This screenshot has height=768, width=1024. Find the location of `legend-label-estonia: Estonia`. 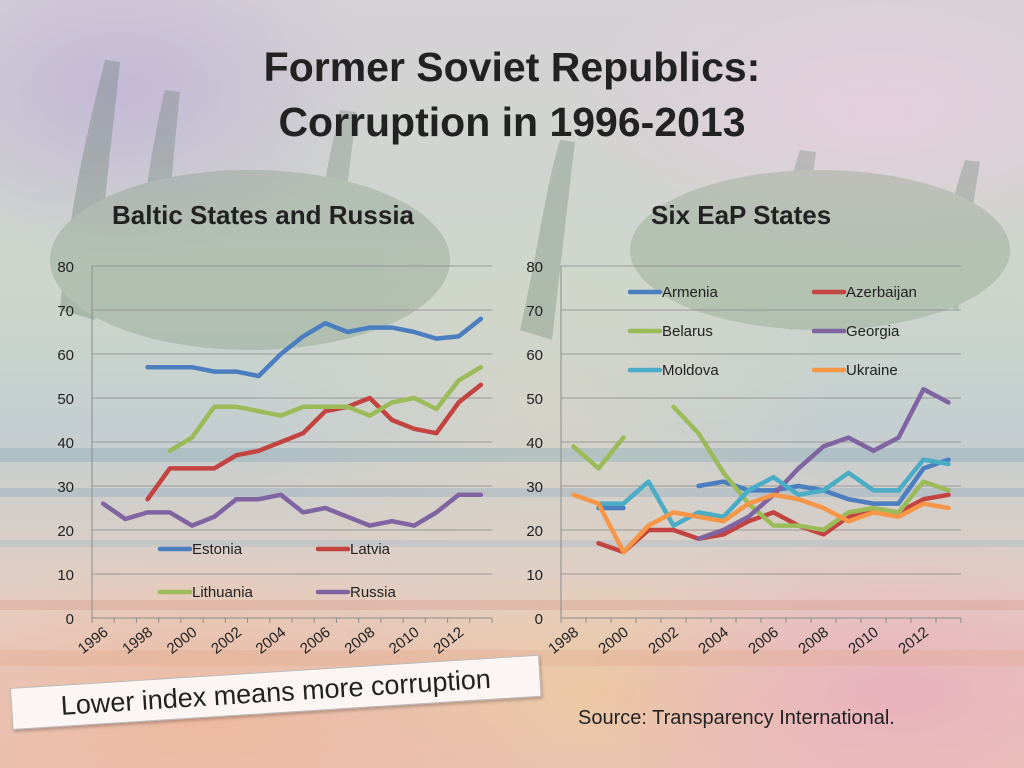

legend-label-estonia: Estonia is located at coordinates (217, 549).